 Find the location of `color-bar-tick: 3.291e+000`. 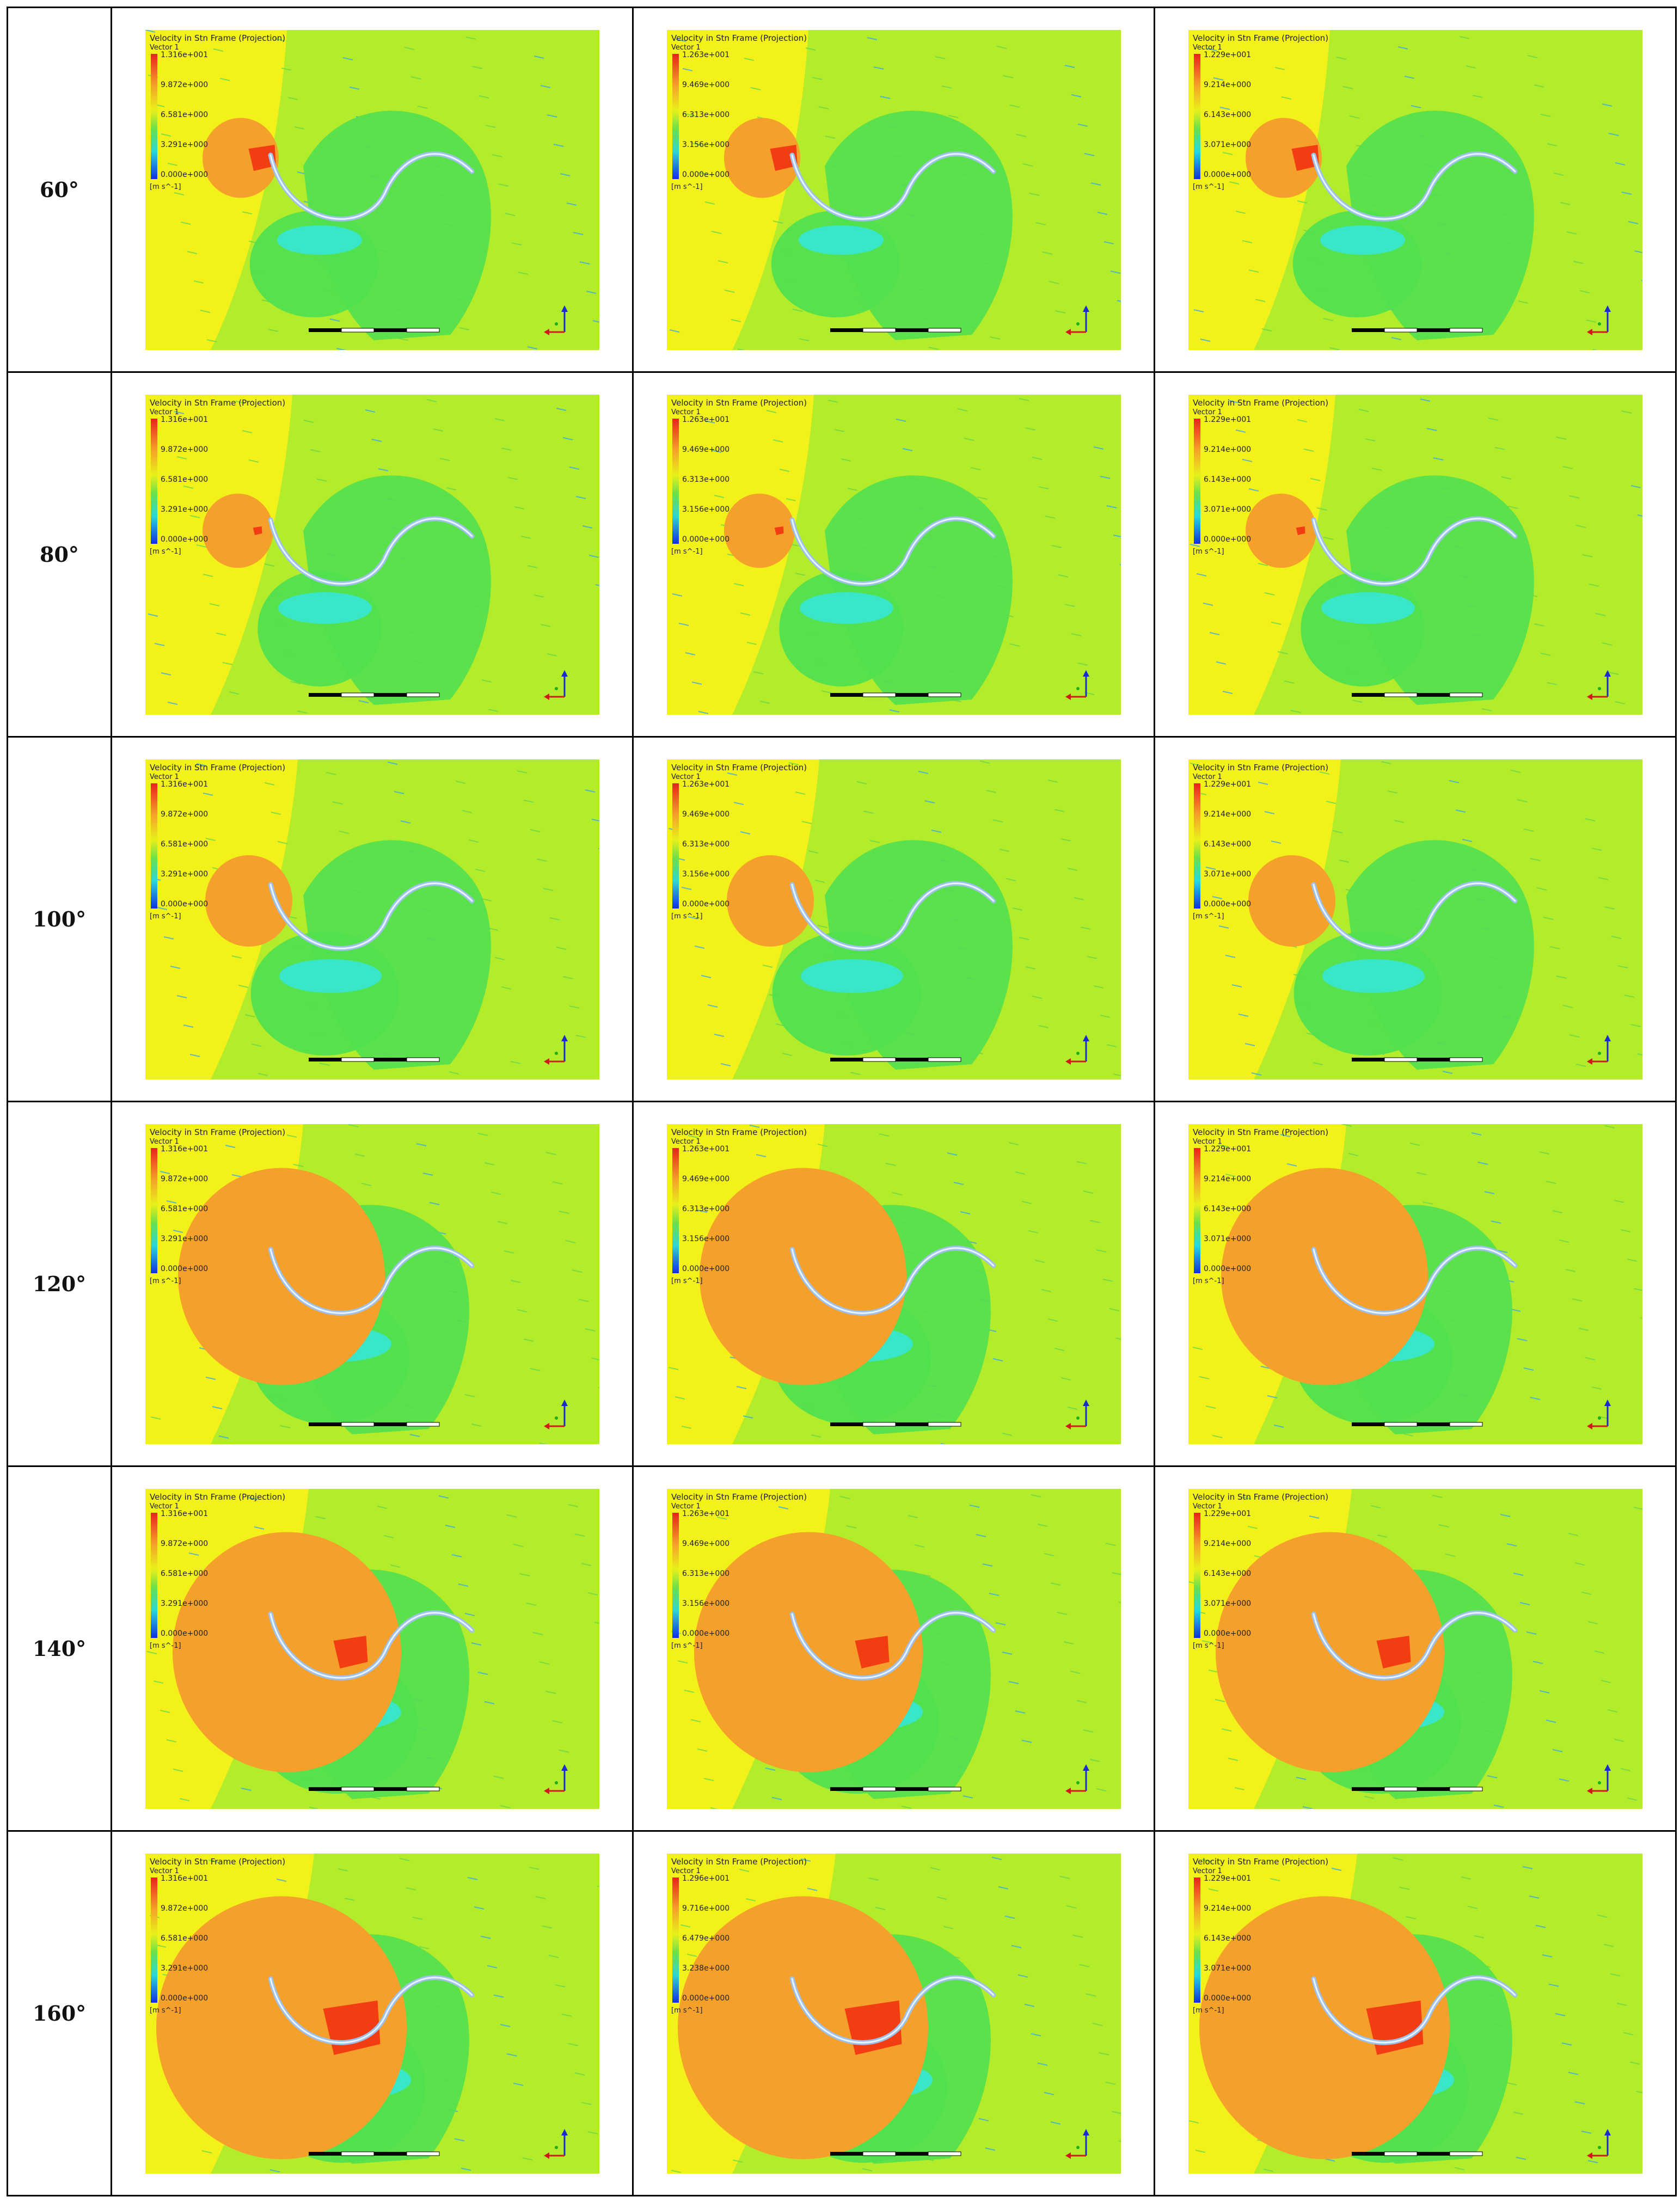

color-bar-tick: 3.291e+000 is located at coordinates (184, 1603).